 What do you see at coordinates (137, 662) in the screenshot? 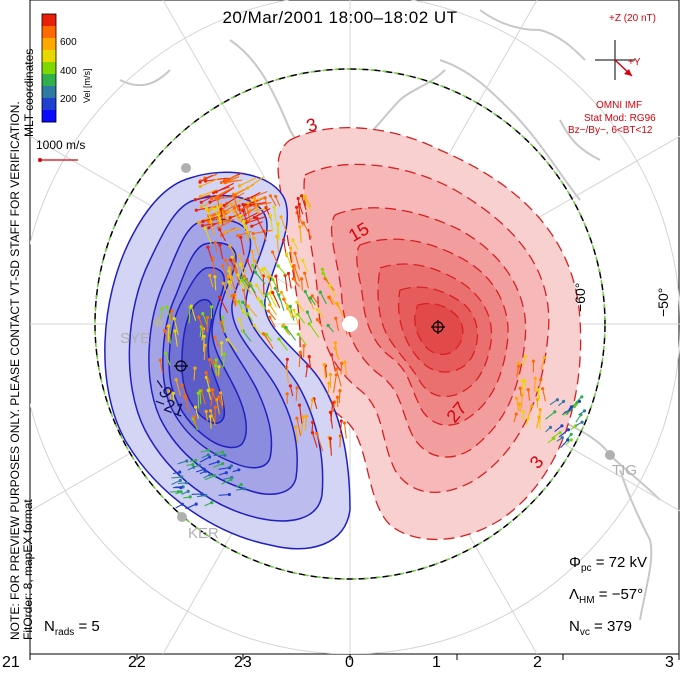
I see `mlt-tick-22: 22` at bounding box center [137, 662].